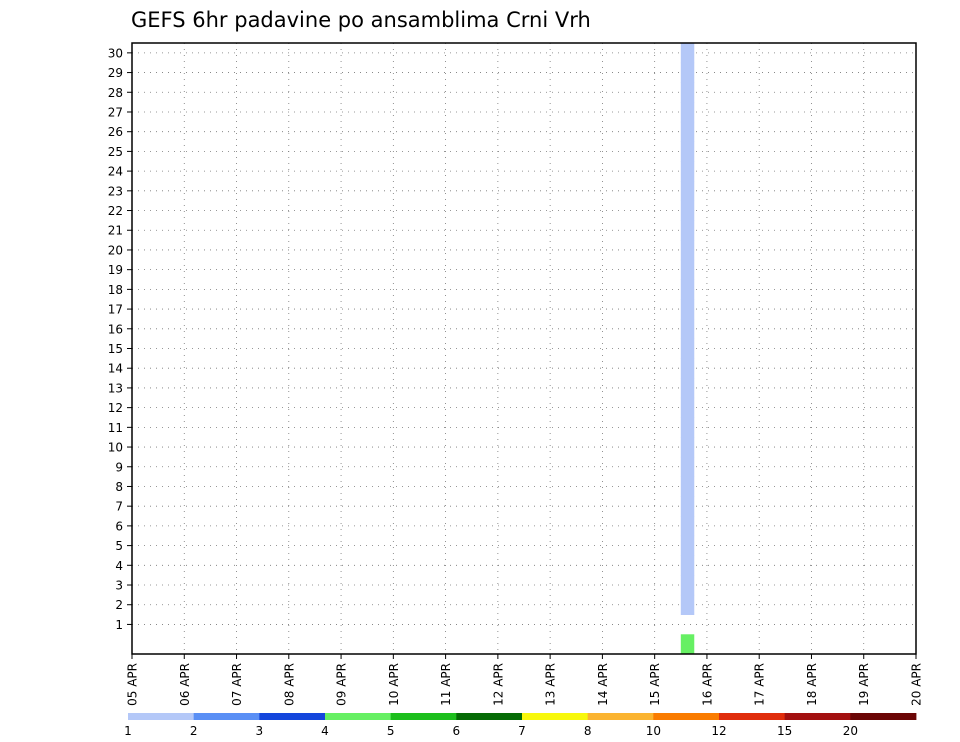  I want to click on y-tick-label: 18, so click(115, 290).